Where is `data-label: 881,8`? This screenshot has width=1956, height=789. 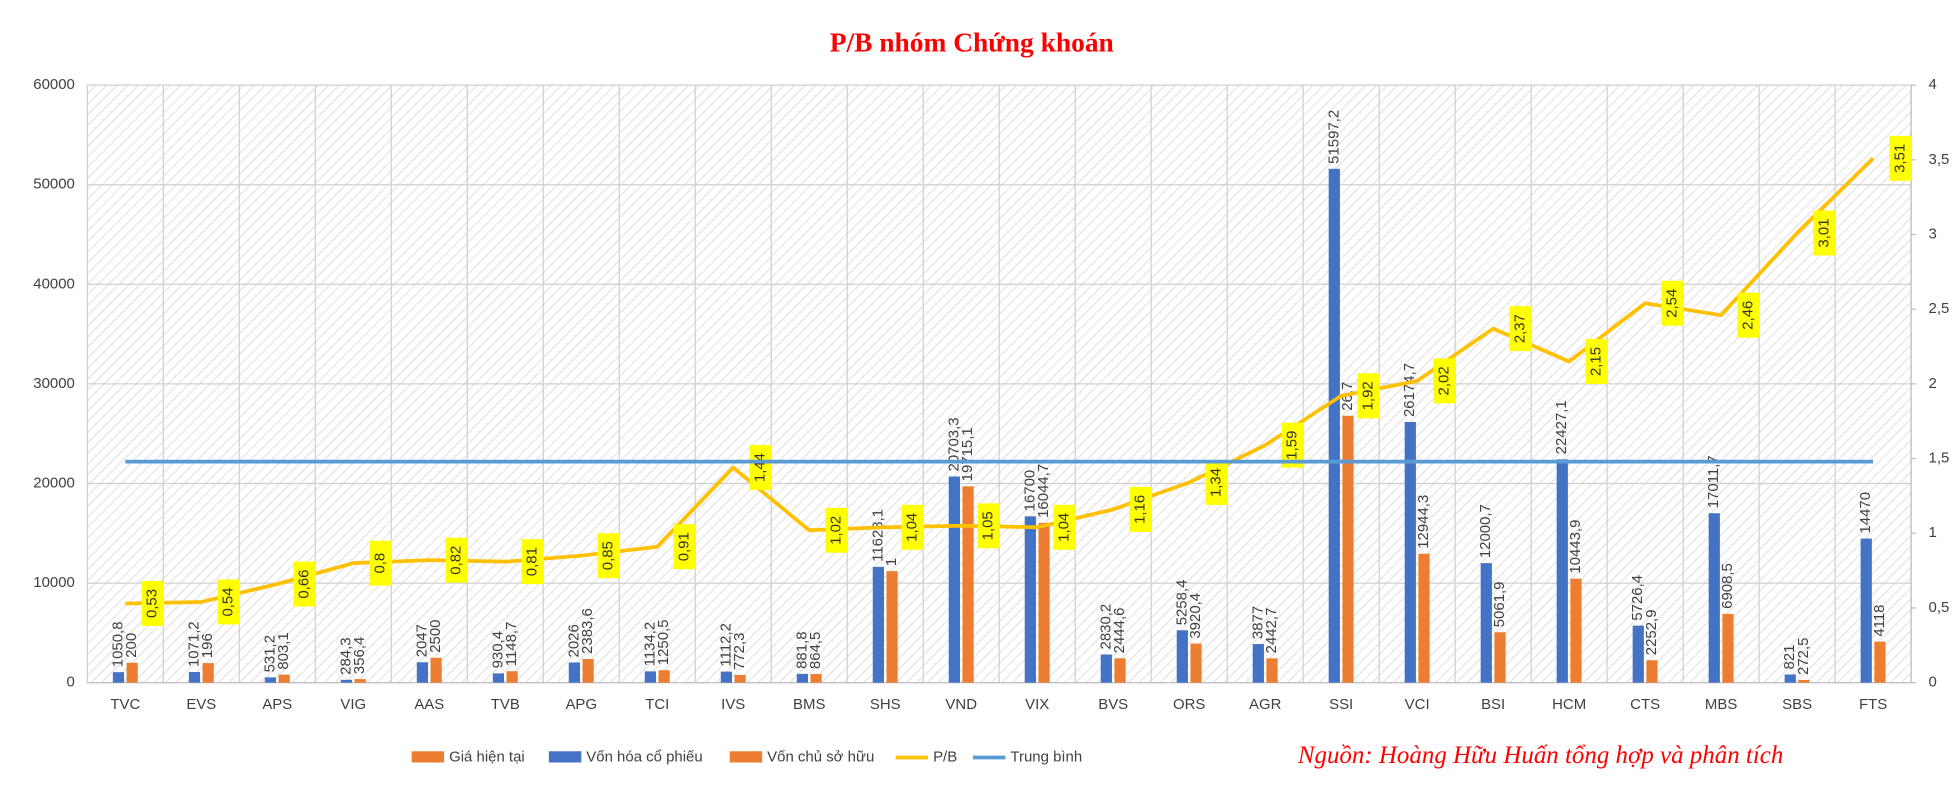
data-label: 881,8 is located at coordinates (801, 649).